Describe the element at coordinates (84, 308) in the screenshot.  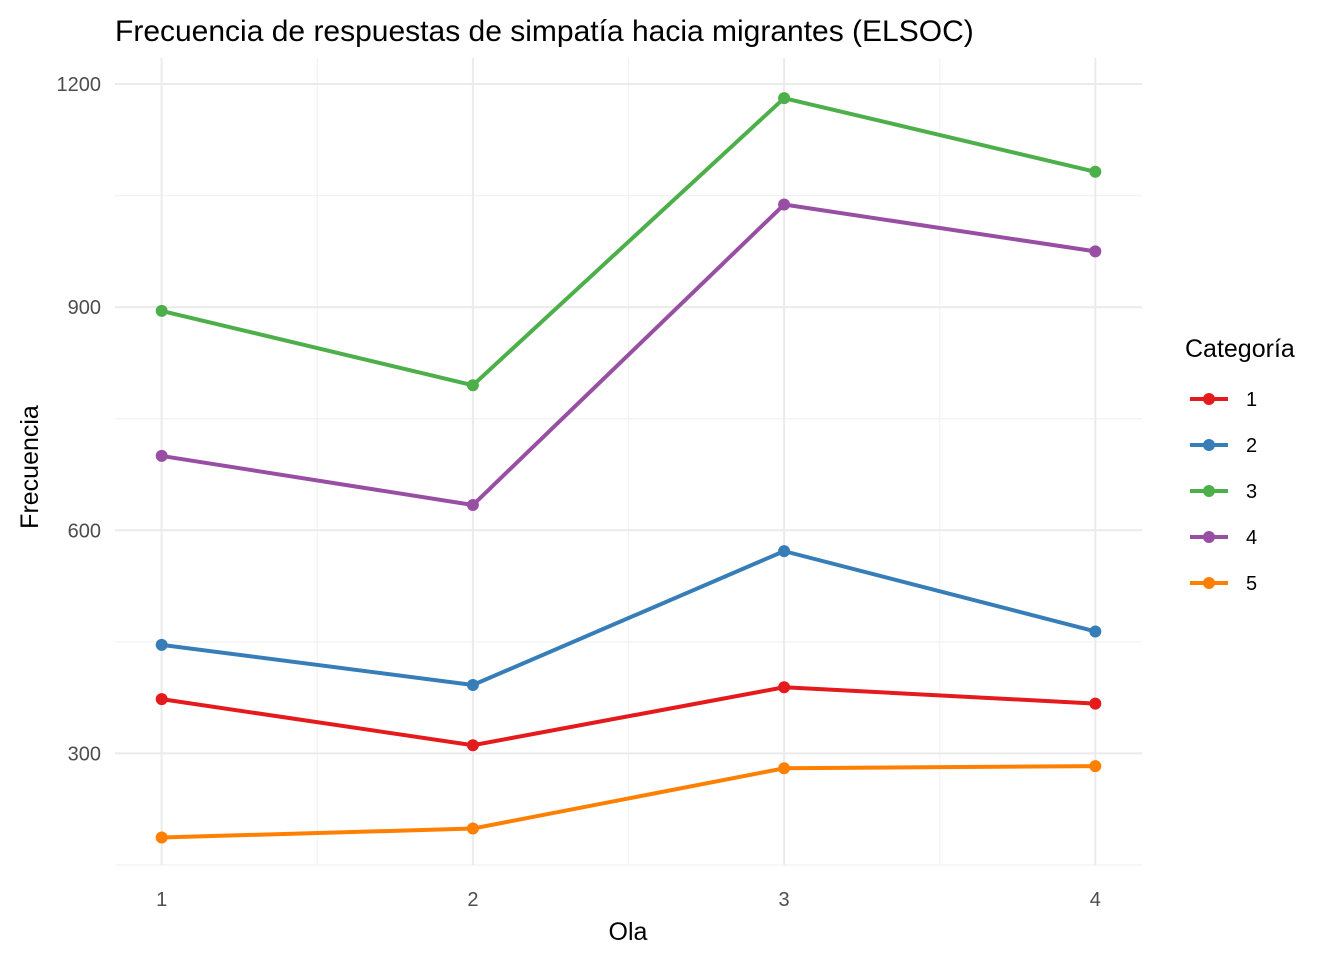
I see `y-tick-label: 900` at that location.